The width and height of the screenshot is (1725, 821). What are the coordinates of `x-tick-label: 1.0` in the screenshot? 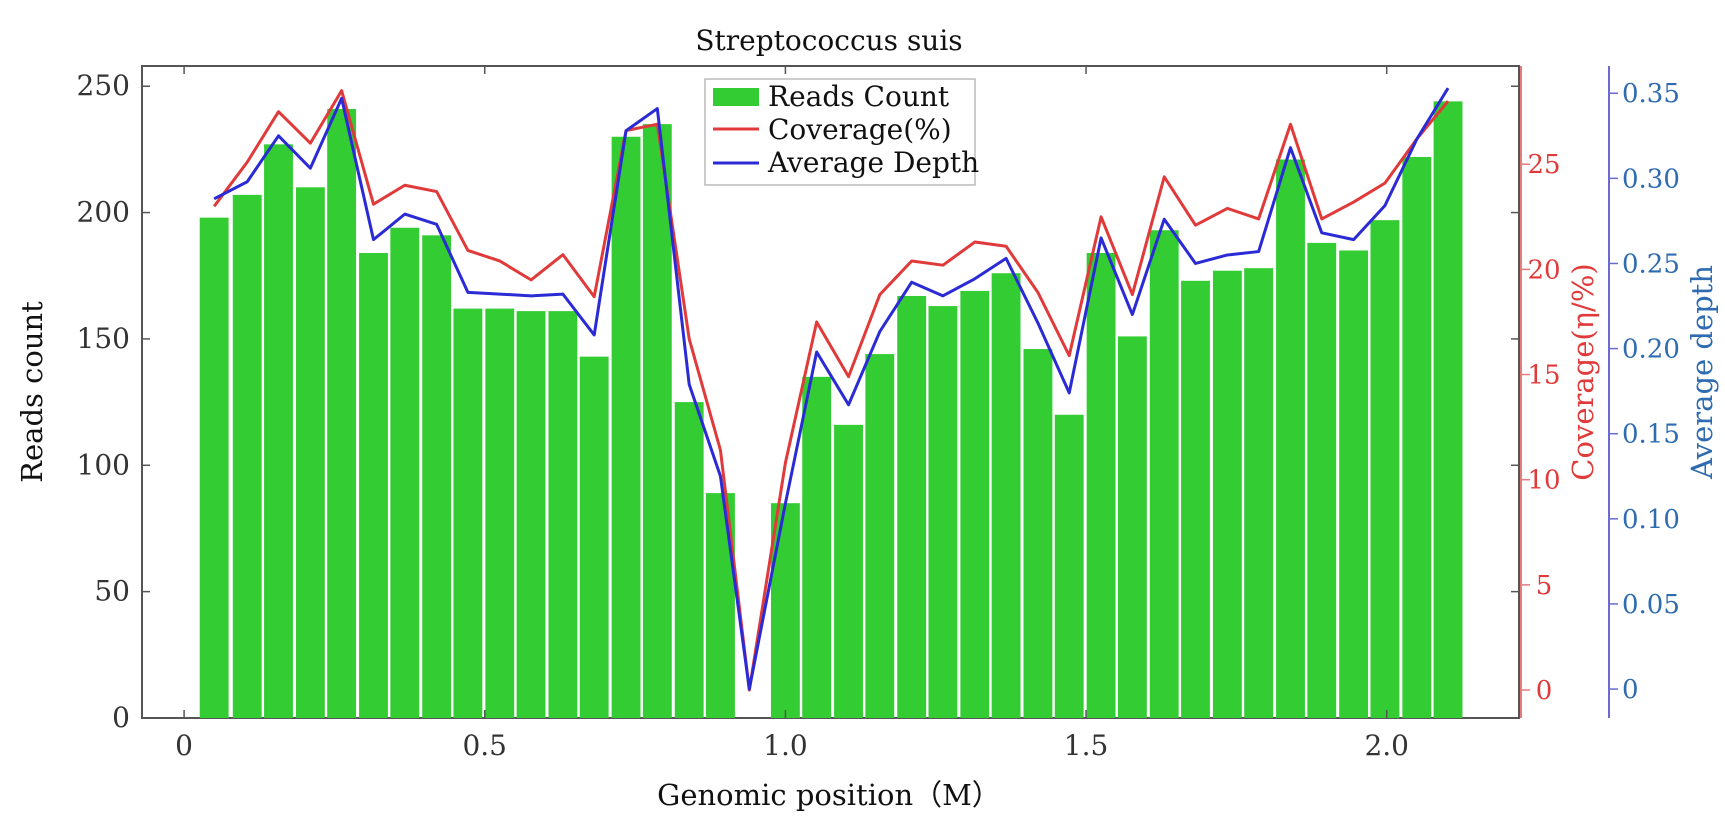 It's located at (785, 745).